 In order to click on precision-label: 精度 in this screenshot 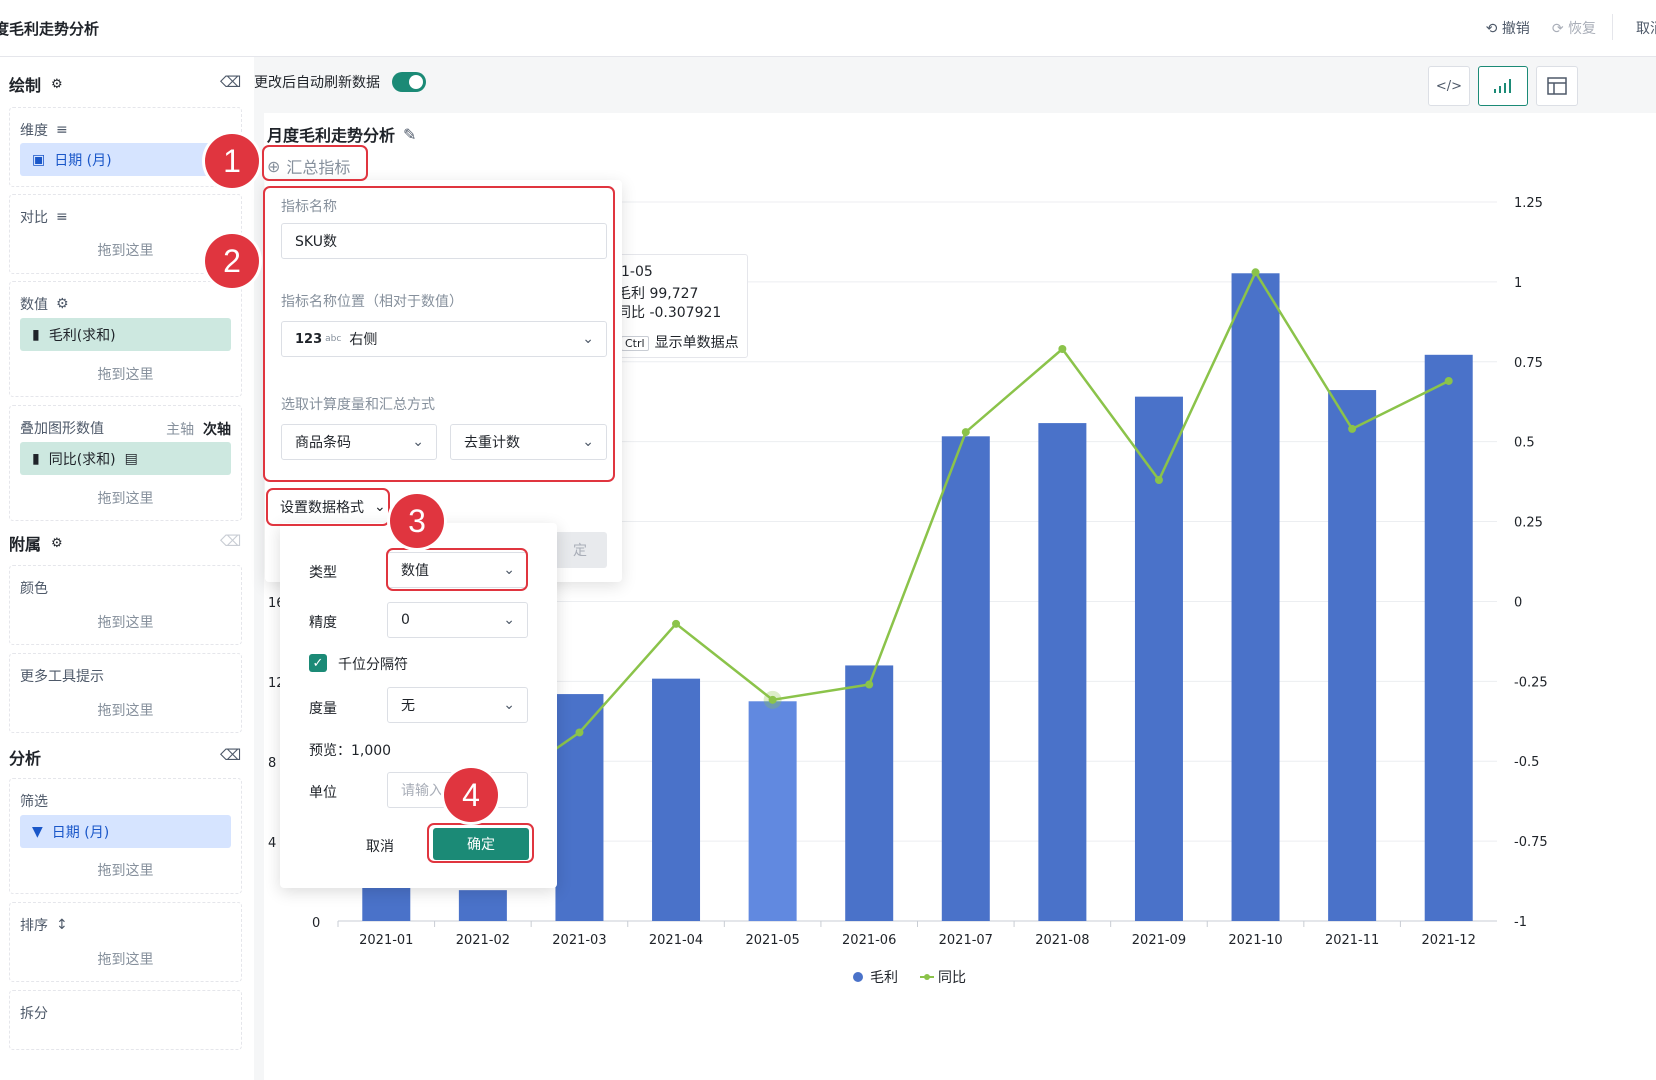, I will do `click(323, 623)`.